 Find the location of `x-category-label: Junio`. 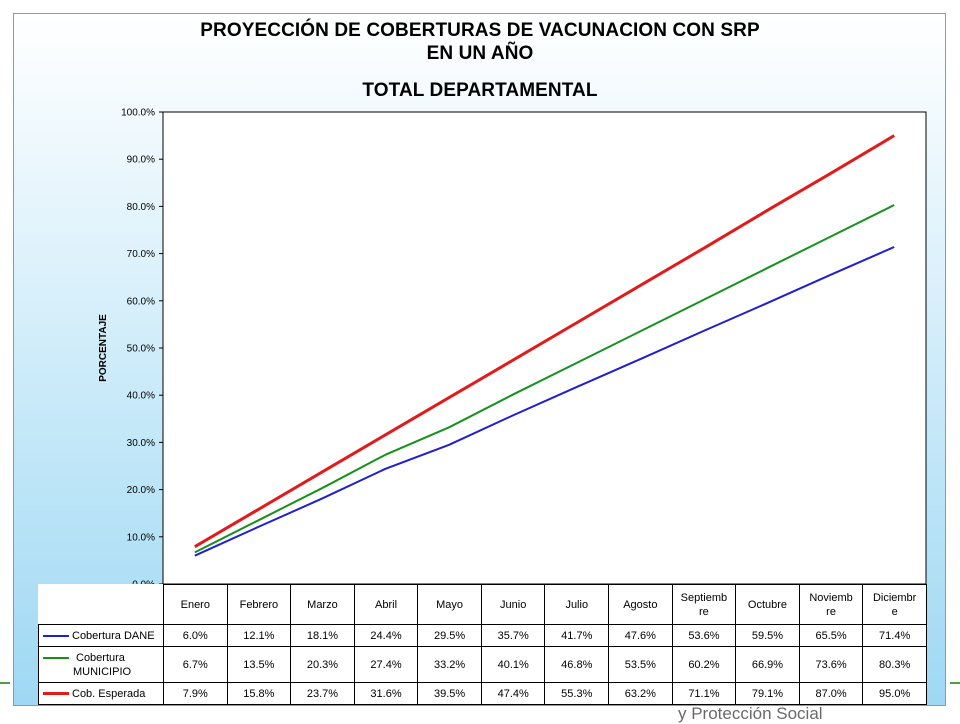

x-category-label: Junio is located at coordinates (513, 604).